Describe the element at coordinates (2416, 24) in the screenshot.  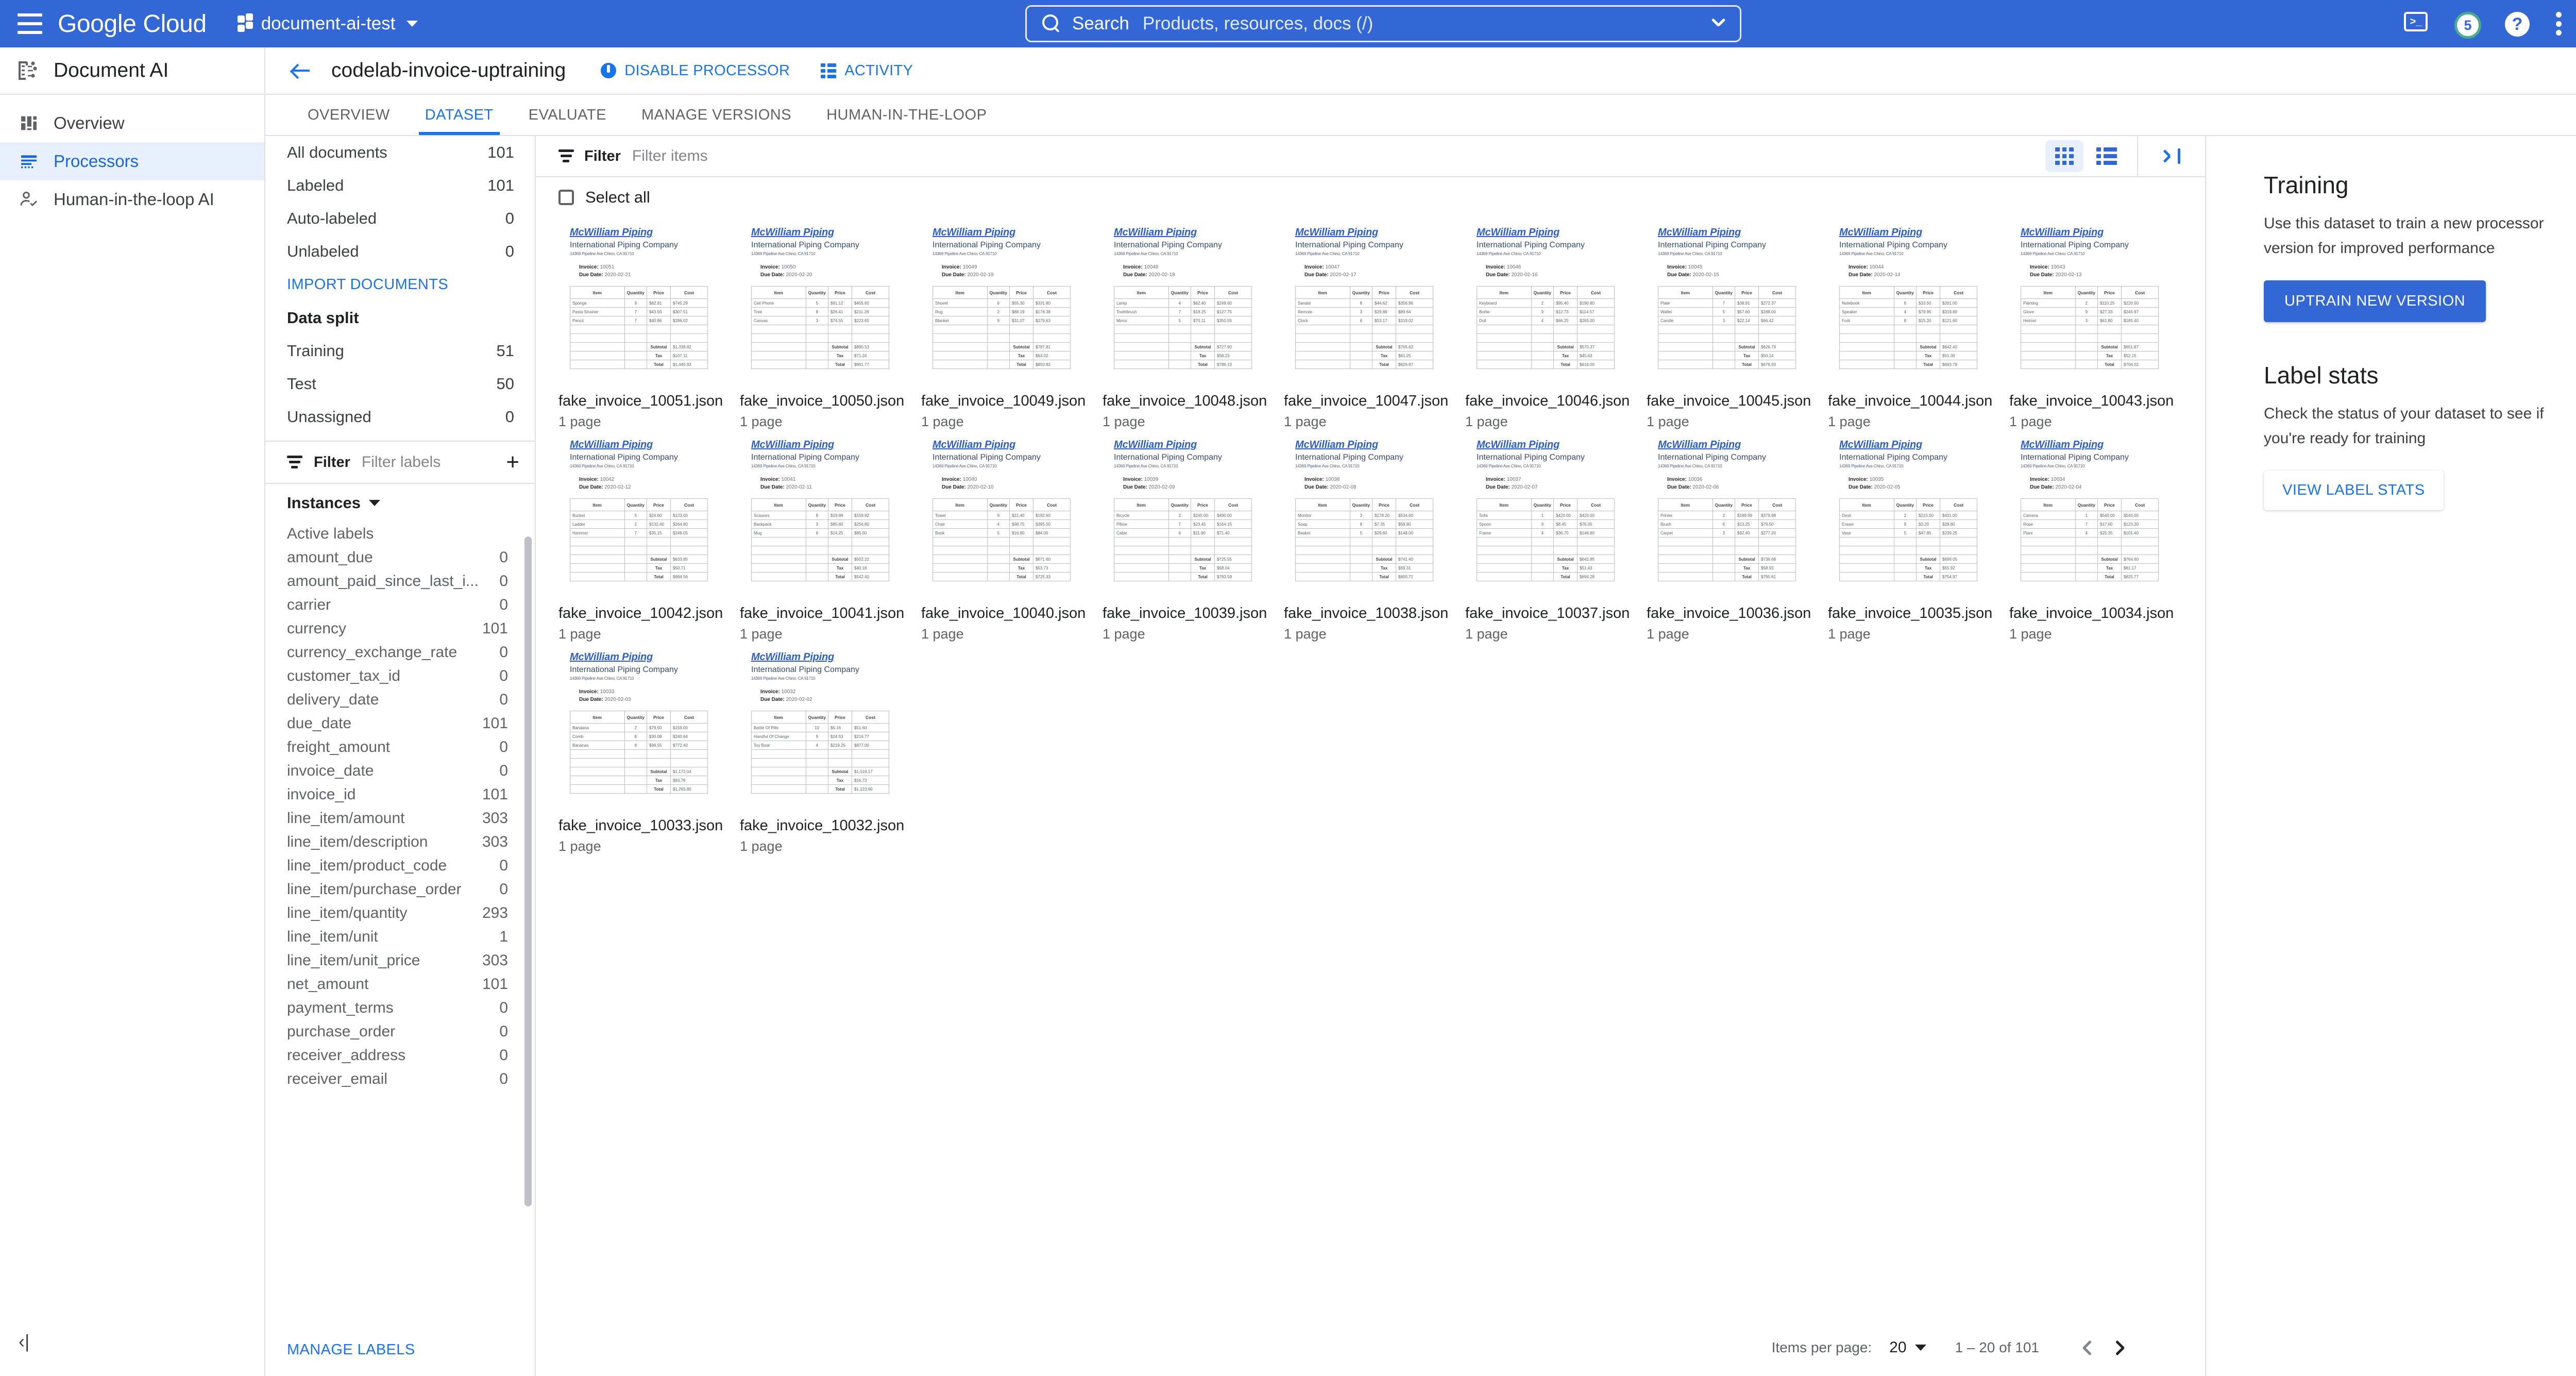
I see `cloud-shell-icon: >_` at that location.